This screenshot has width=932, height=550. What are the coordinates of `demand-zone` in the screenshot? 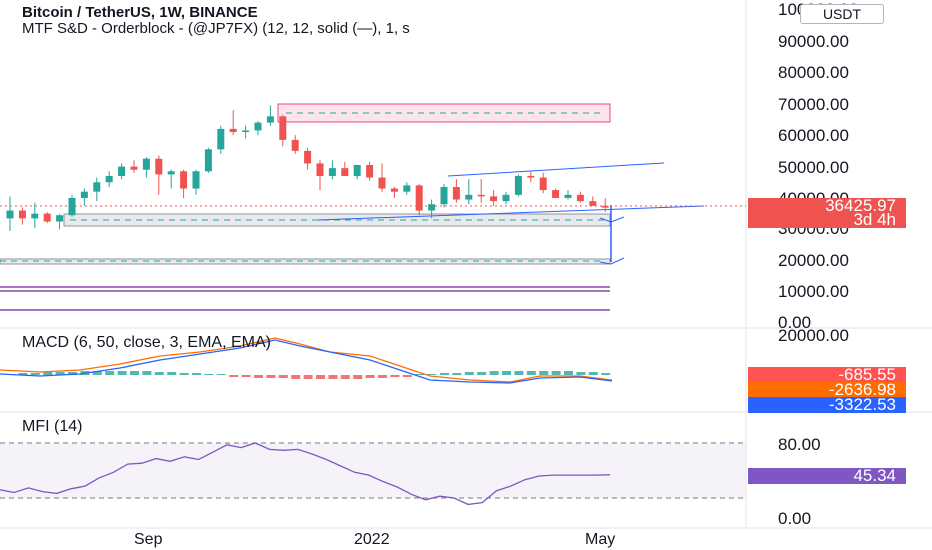 It's located at (337, 220).